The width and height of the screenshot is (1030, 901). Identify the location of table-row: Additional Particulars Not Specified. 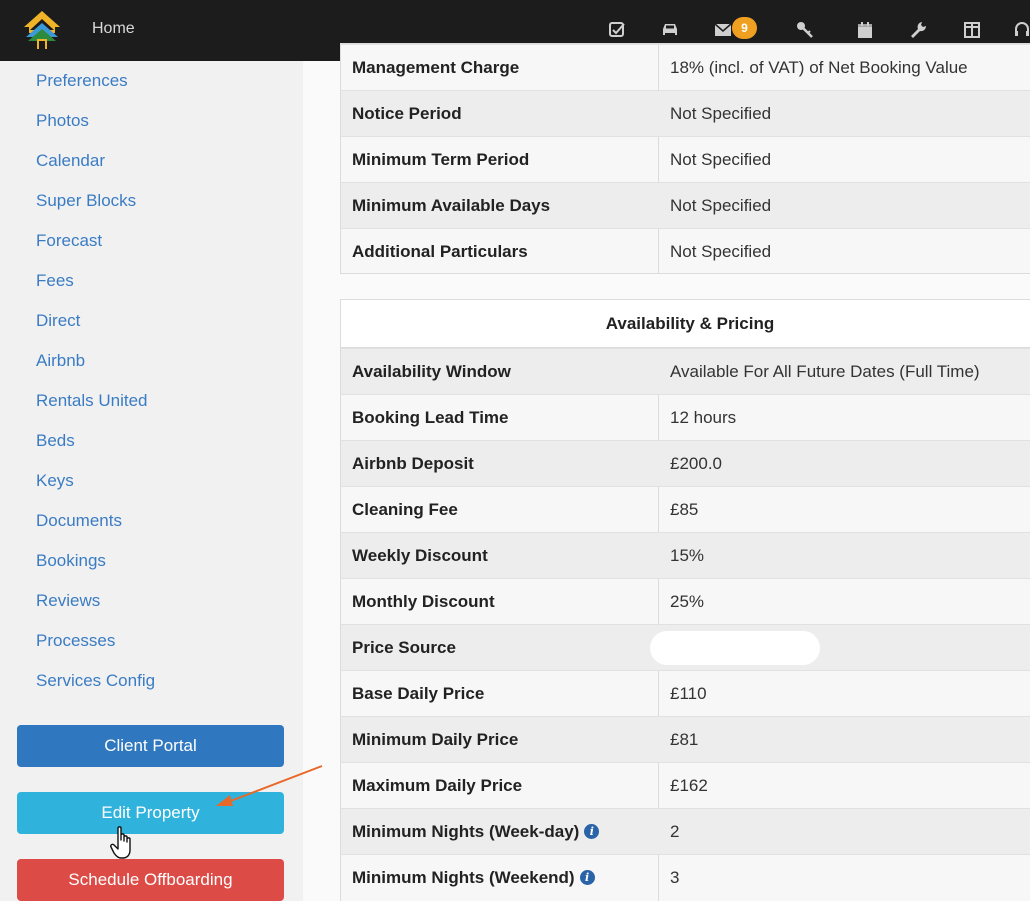
(685, 250).